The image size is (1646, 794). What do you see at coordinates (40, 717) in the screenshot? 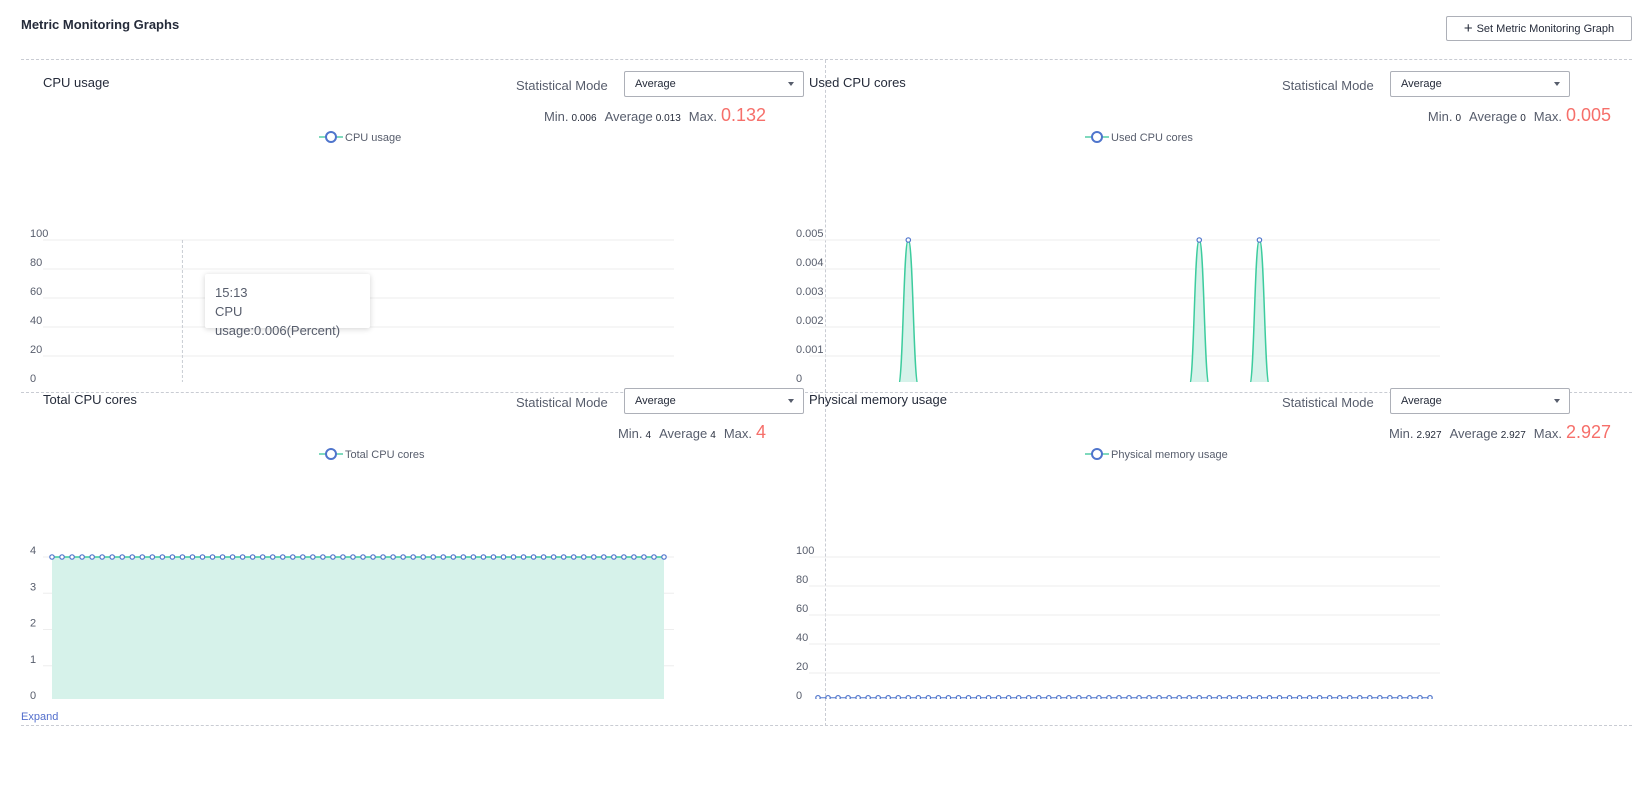
I see `expand-link: Expand` at bounding box center [40, 717].